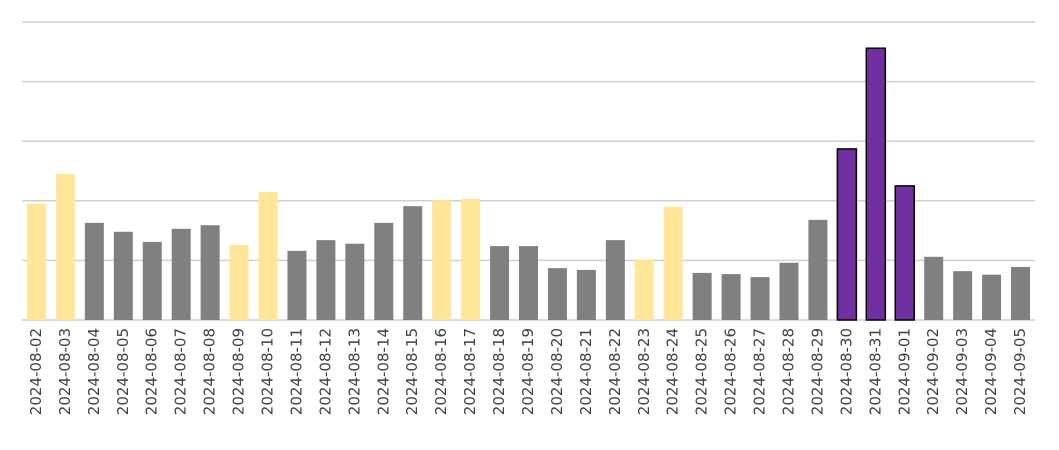  What do you see at coordinates (441, 371) in the screenshot?
I see `x-tick-label: 2024-08-16` at bounding box center [441, 371].